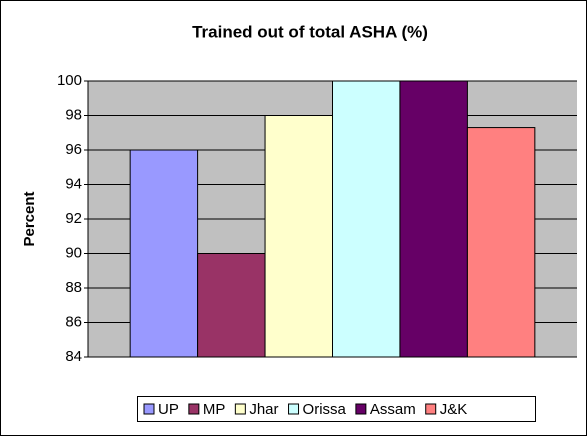 This screenshot has width=587, height=441. Describe the element at coordinates (73, 218) in the screenshot. I see `y-tick-label: 92` at that location.